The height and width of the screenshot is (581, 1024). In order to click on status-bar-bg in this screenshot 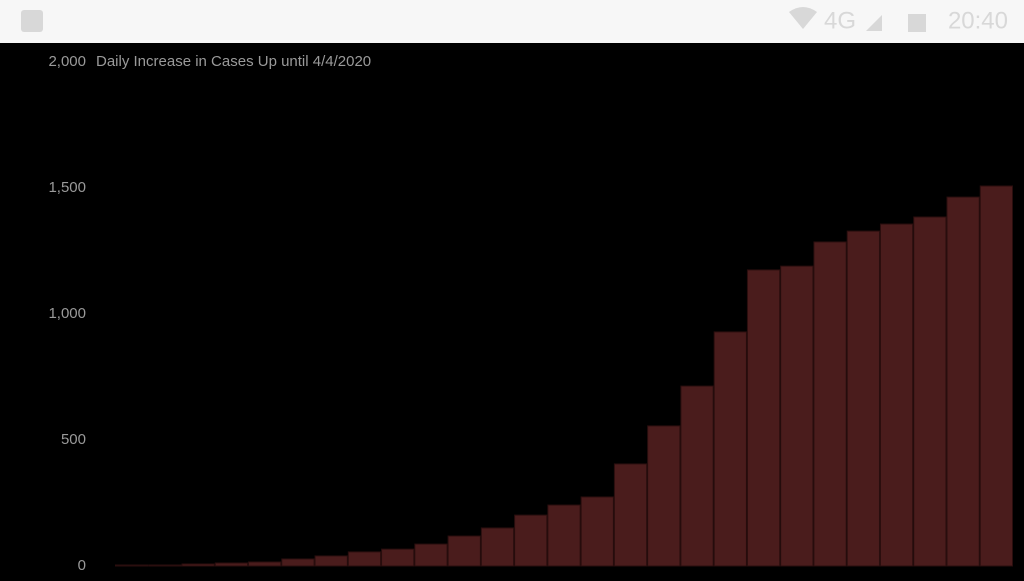, I will do `click(512, 21)`.